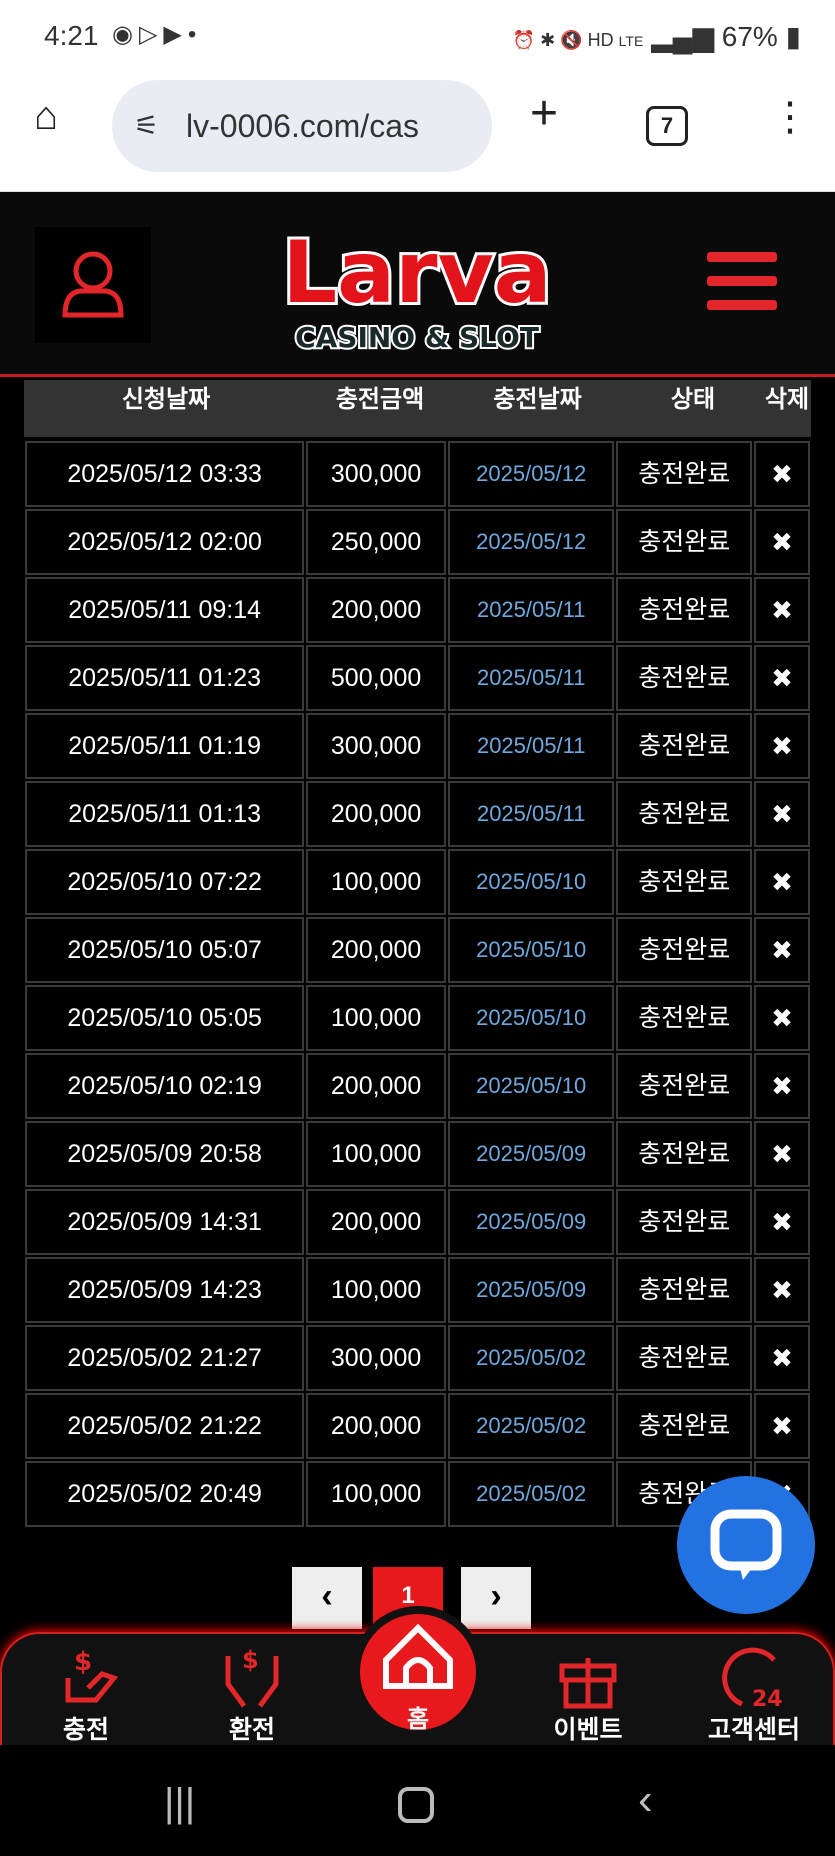 This screenshot has height=1856, width=835. What do you see at coordinates (417, 337) in the screenshot?
I see `svg-text: CASINO & SLOT` at bounding box center [417, 337].